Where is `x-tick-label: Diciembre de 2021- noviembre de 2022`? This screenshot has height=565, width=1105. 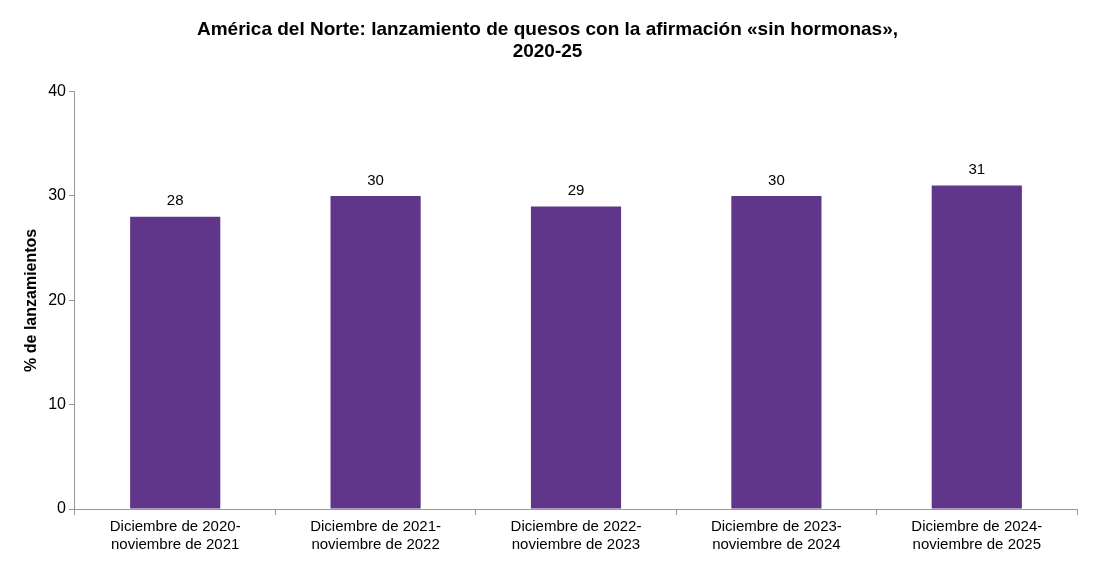 x-tick-label: Diciembre de 2021- noviembre de 2022 is located at coordinates (376, 535).